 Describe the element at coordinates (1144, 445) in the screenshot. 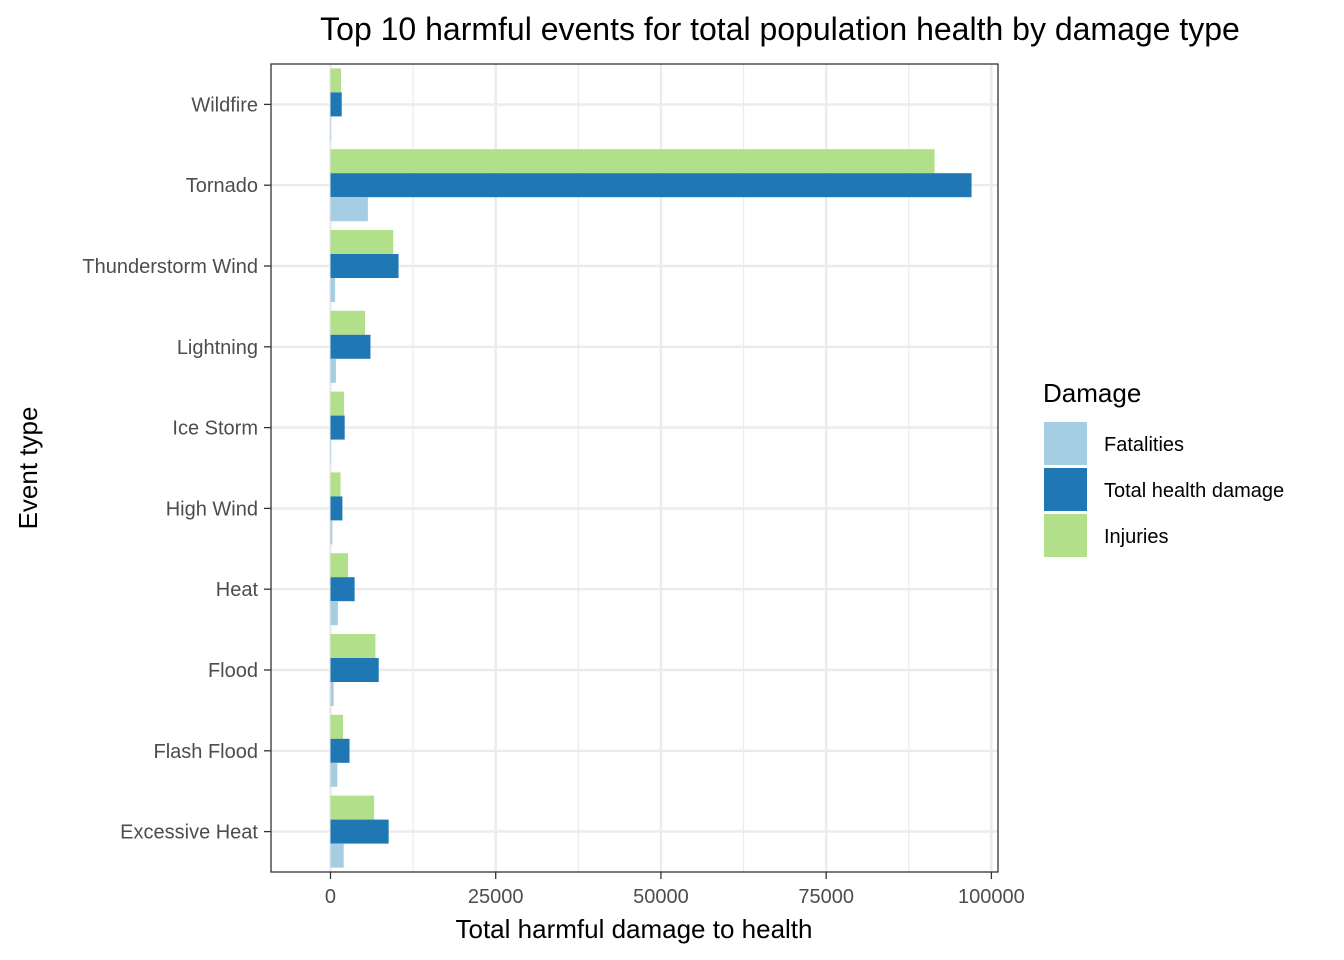

I see `legend-label-fatalities: Fatalities` at that location.